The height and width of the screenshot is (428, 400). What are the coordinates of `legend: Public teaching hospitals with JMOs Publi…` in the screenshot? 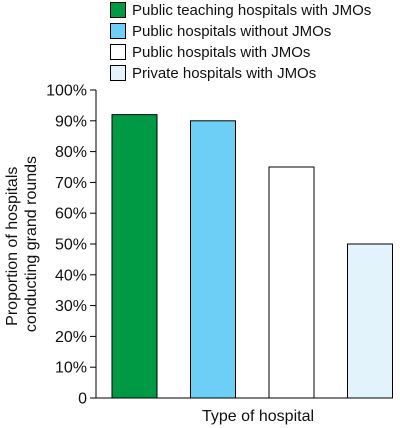 It's located at (240, 42).